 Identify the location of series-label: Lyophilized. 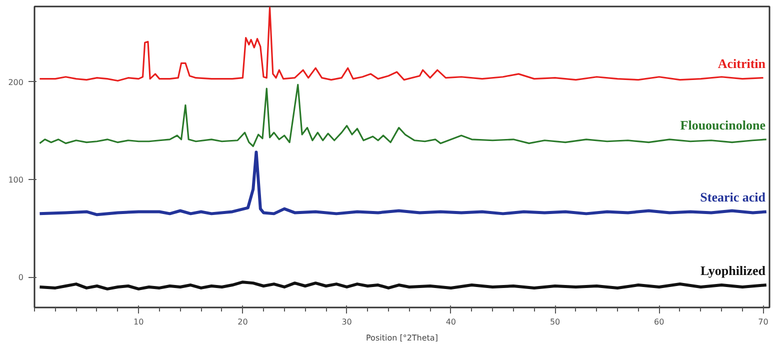
(733, 270).